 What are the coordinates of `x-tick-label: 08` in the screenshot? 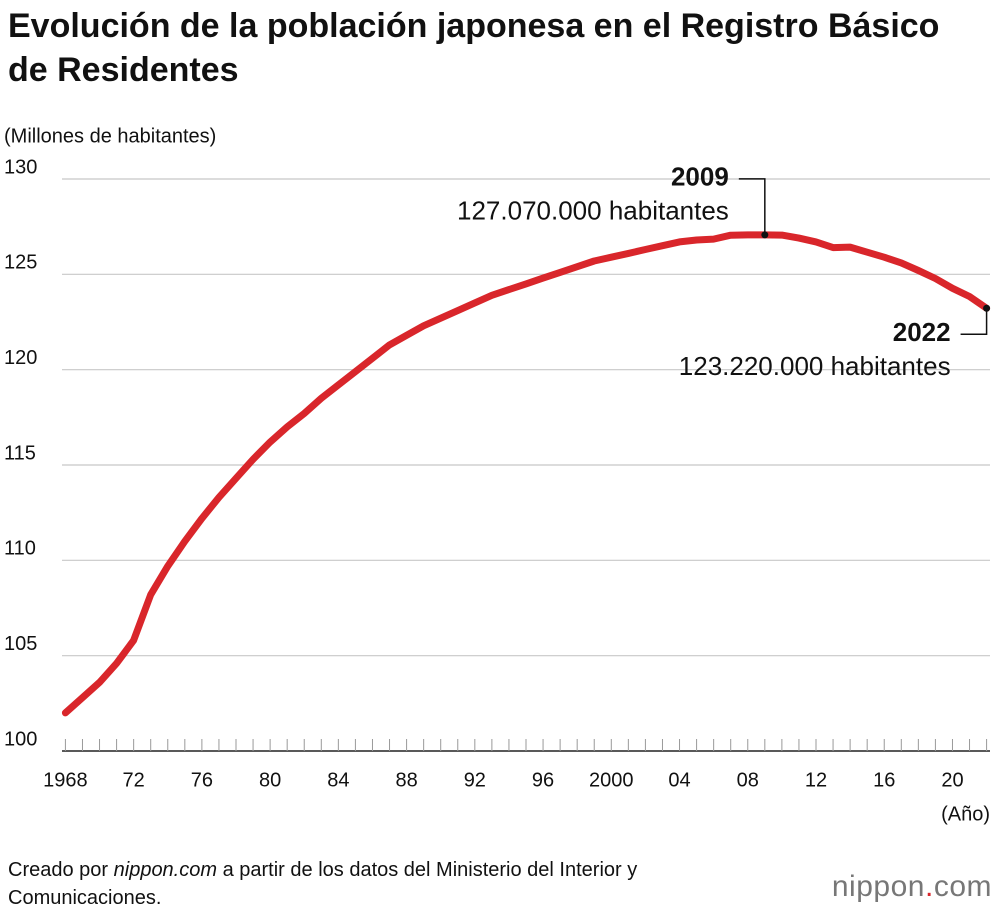 It's located at (748, 780).